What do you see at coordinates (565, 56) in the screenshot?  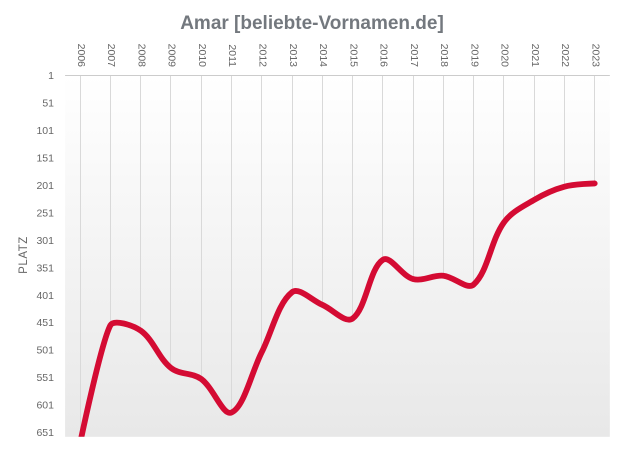 I see `svg-text: 2022` at bounding box center [565, 56].